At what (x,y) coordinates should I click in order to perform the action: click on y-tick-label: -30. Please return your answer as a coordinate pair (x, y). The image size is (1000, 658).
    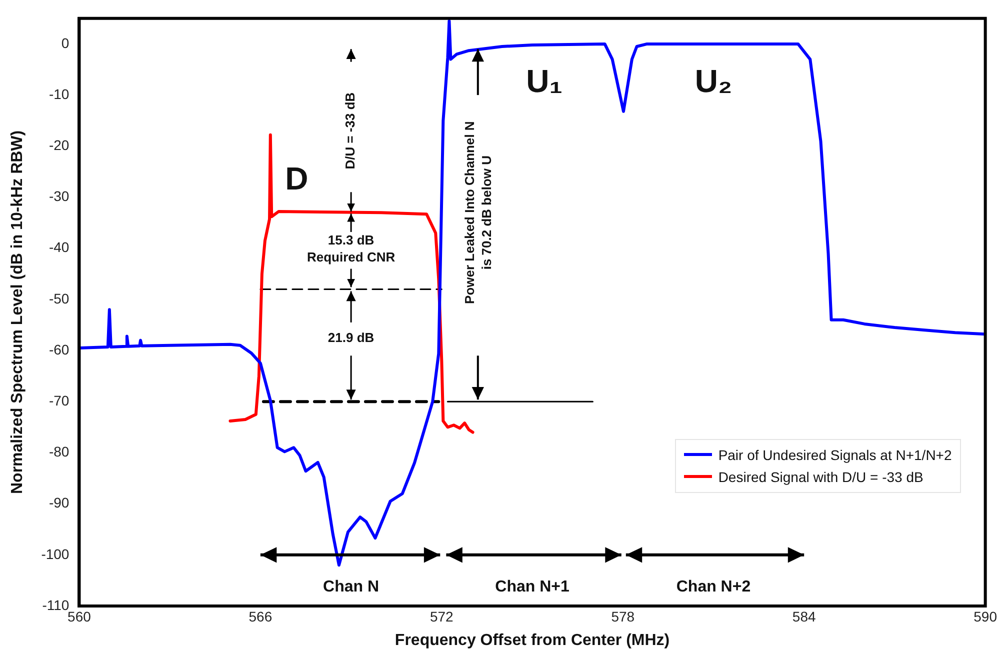
    Looking at the image, I should click on (59, 196).